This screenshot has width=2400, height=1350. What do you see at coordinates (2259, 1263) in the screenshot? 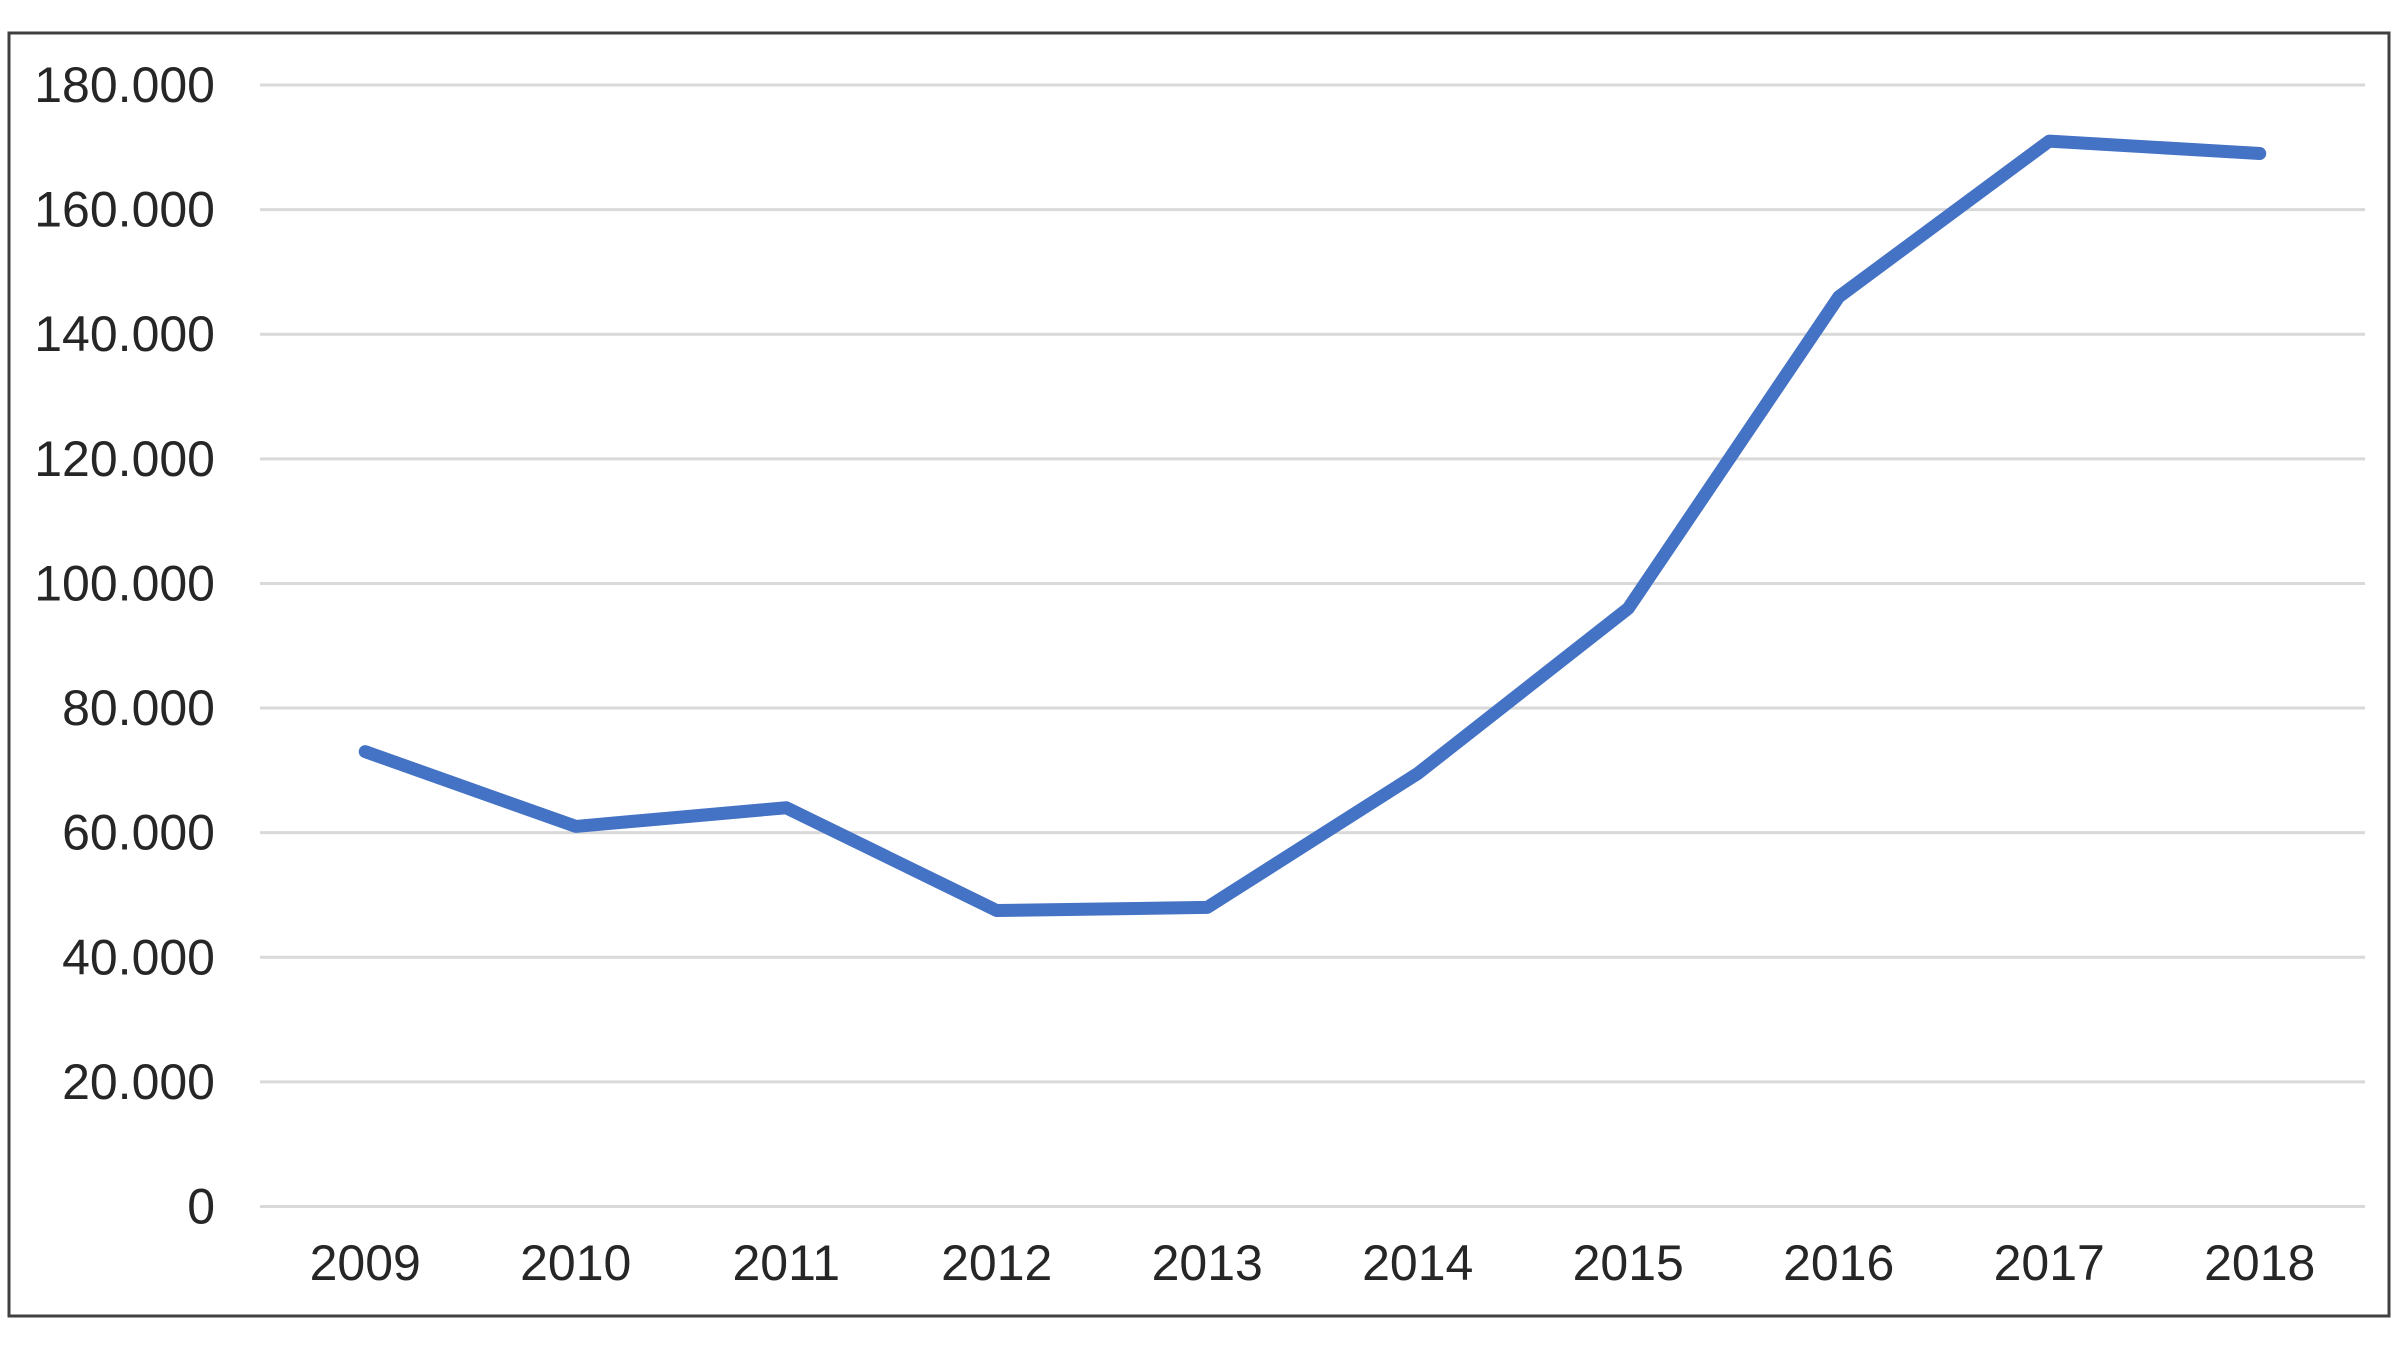
I see `x-category-label: 2018` at bounding box center [2259, 1263].